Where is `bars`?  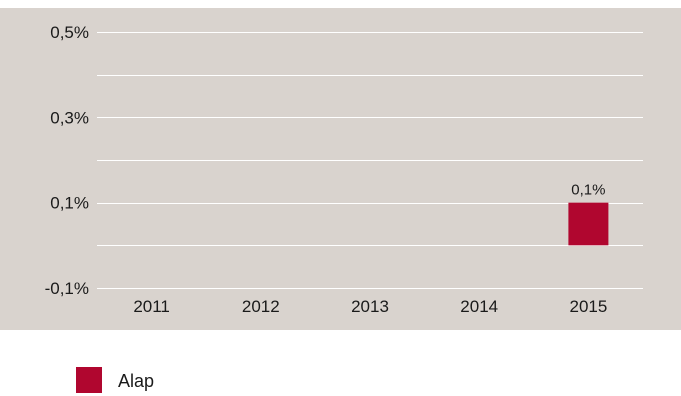
bars is located at coordinates (588, 224).